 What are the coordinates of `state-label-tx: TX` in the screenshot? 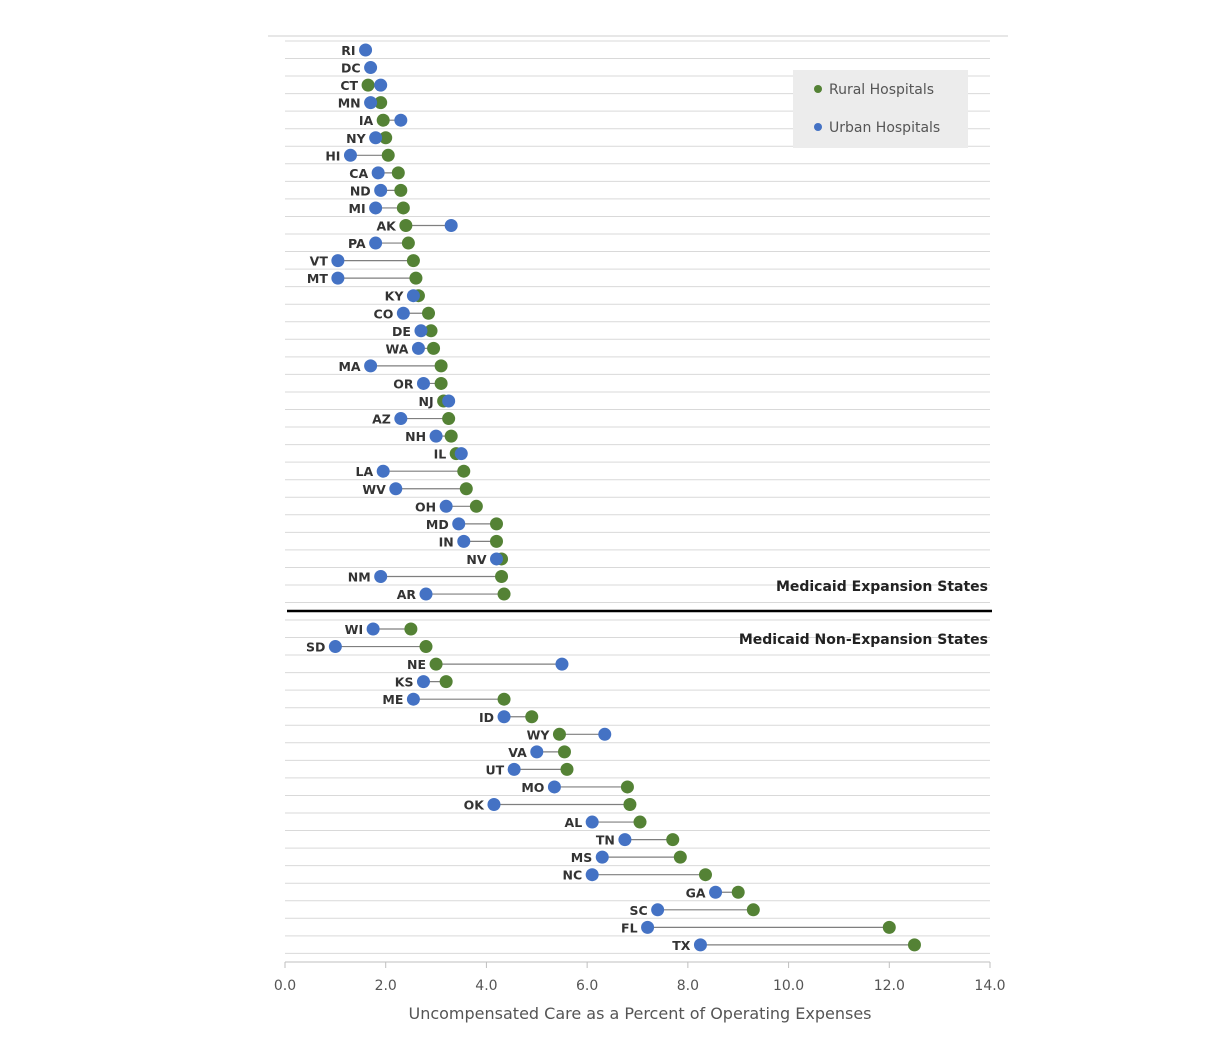 It's located at (681, 945).